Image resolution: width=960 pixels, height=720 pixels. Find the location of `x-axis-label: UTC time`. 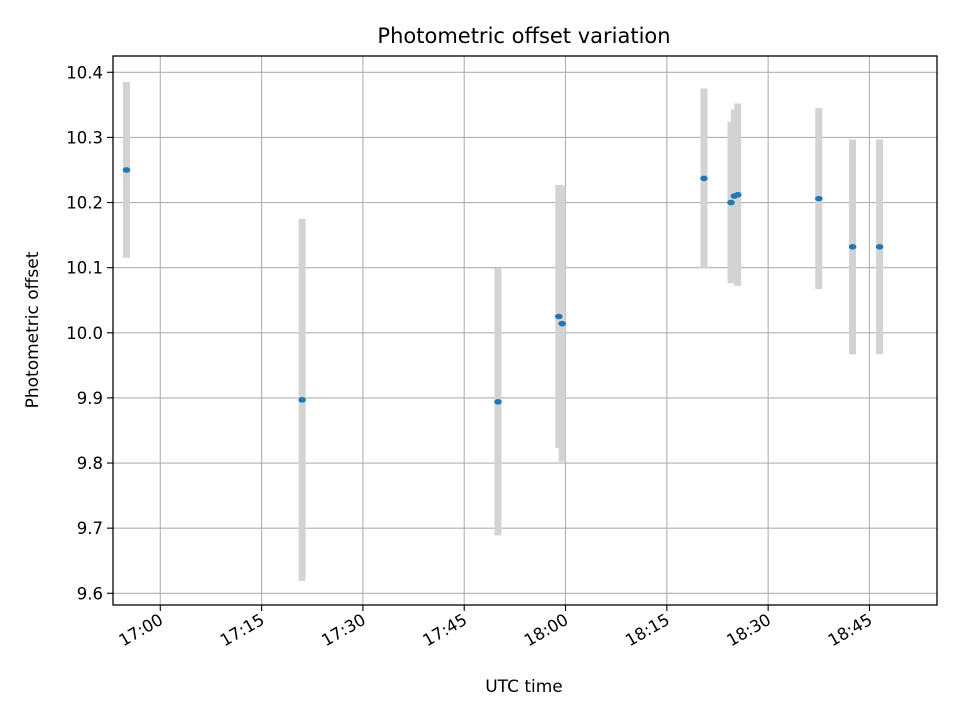

x-axis-label: UTC time is located at coordinates (524, 687).